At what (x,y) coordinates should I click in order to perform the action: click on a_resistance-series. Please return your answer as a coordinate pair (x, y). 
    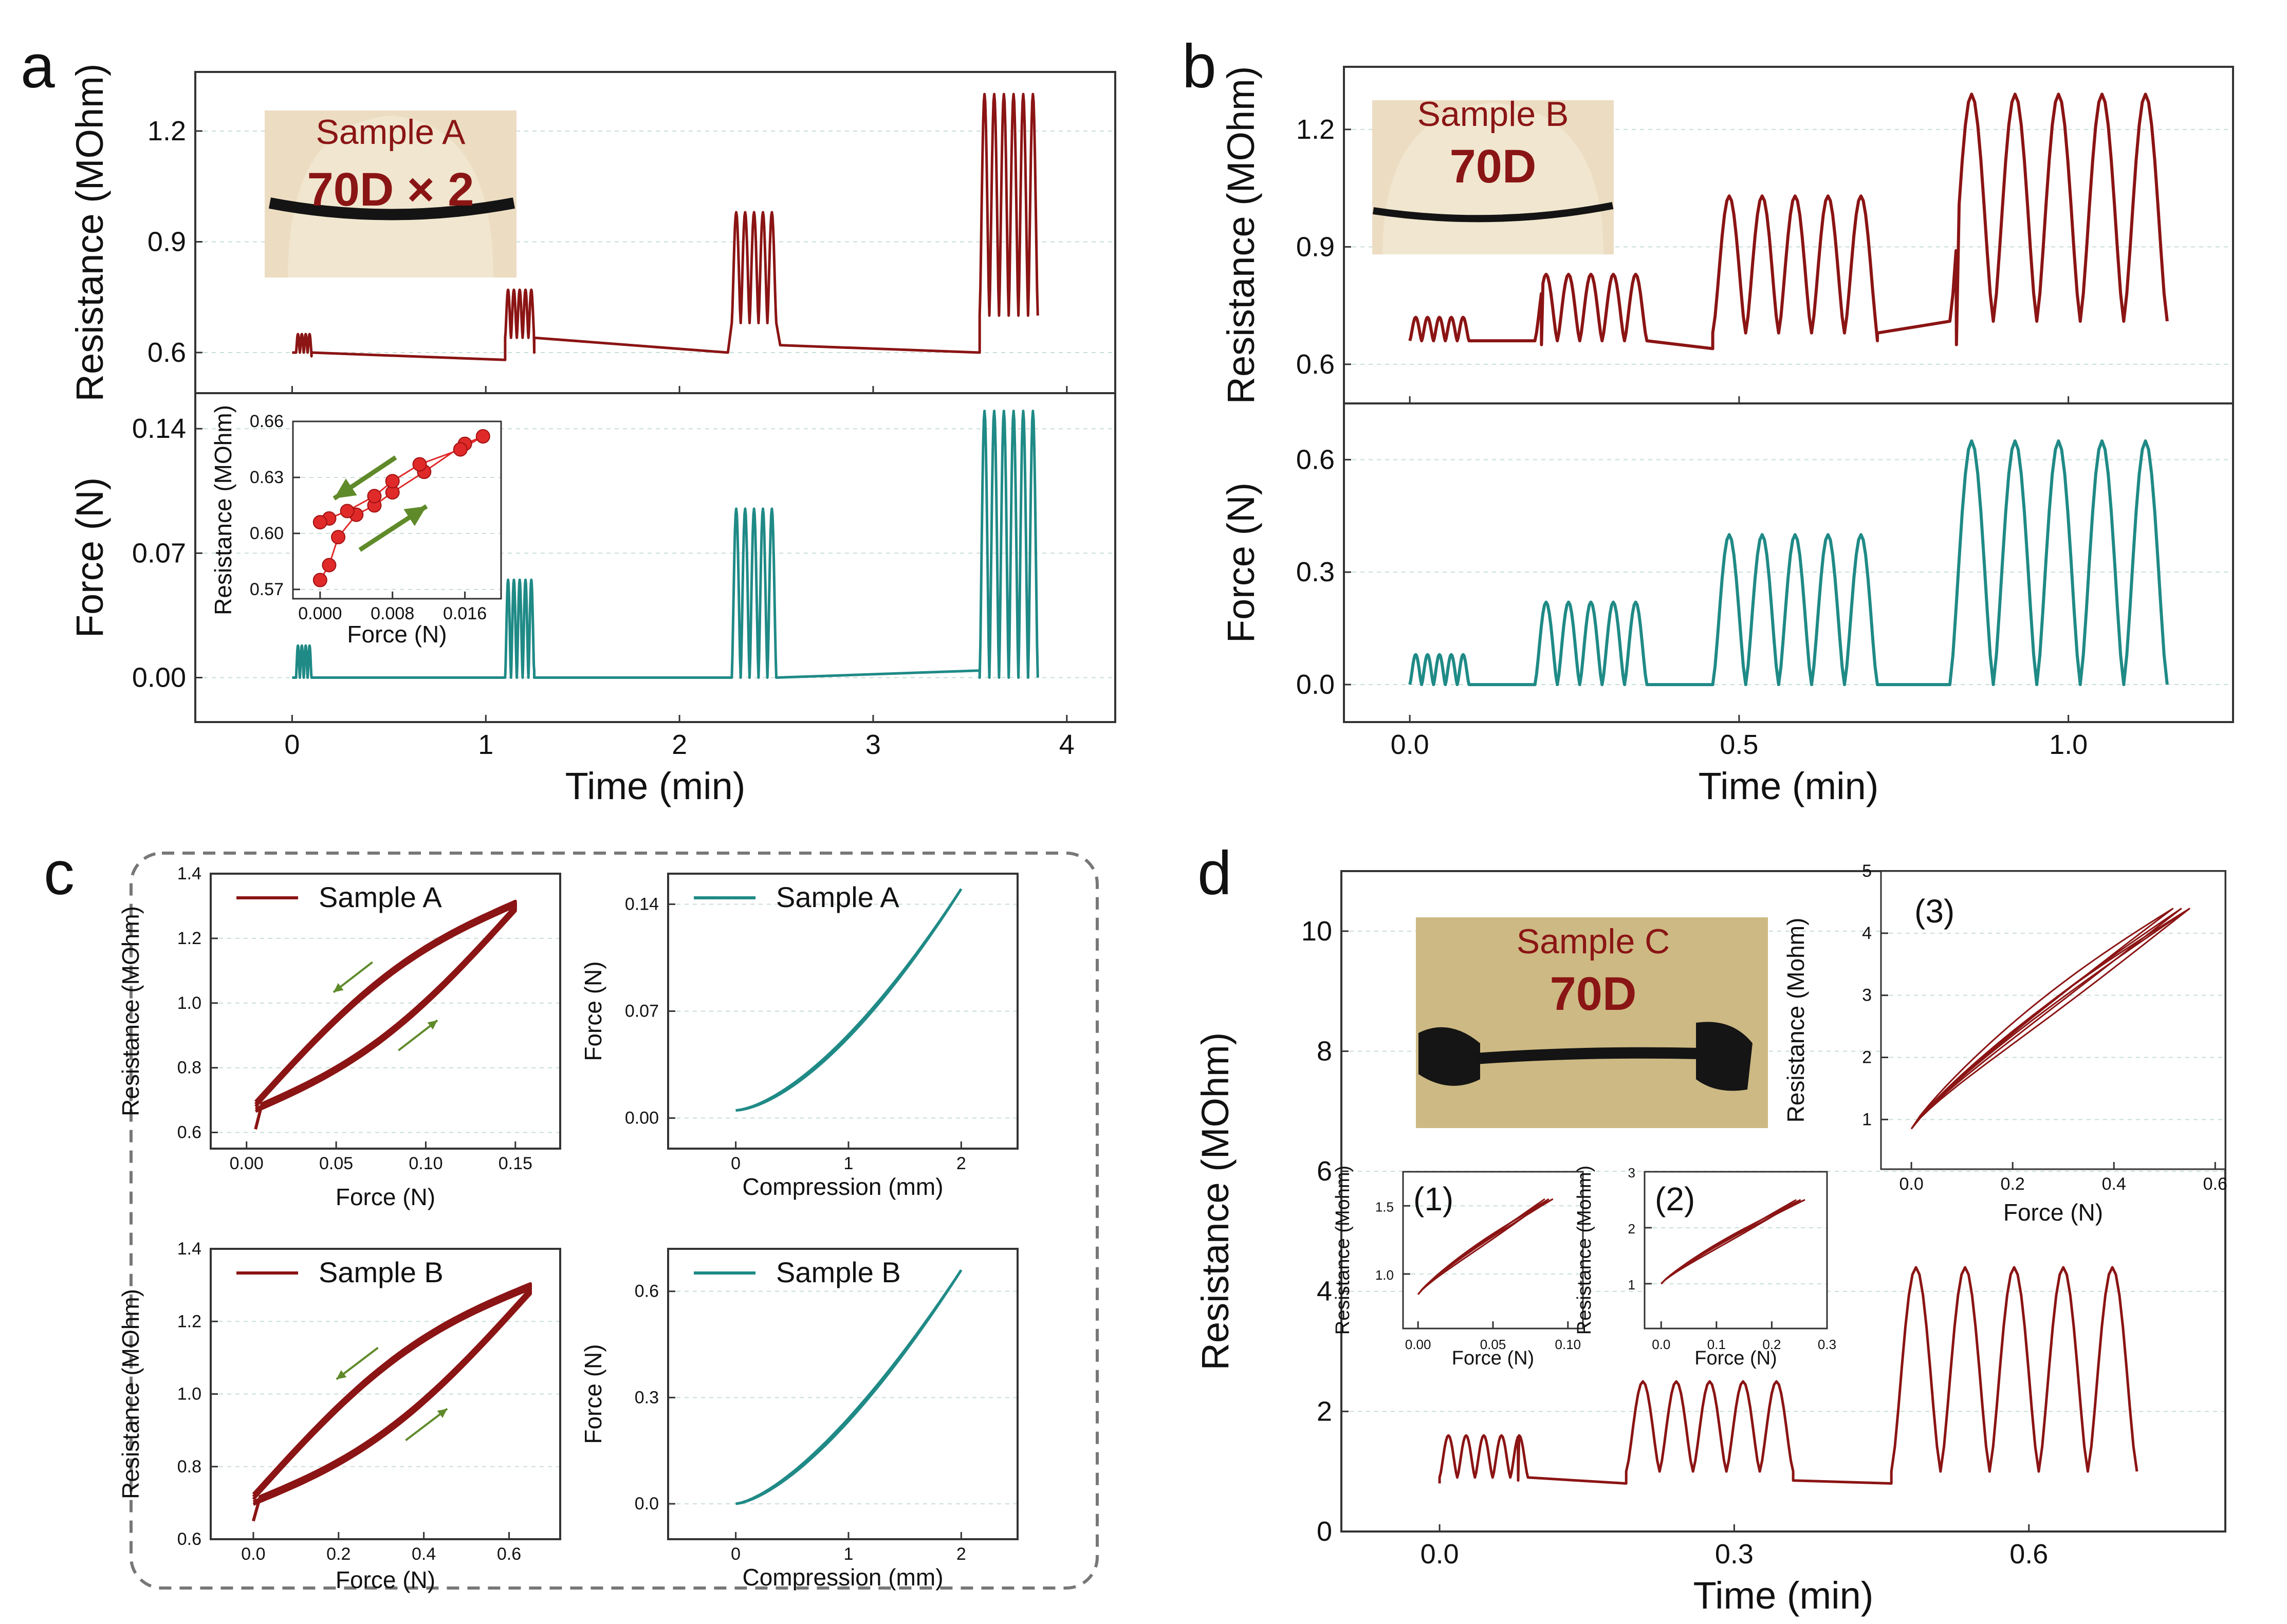
    Looking at the image, I should click on (665, 227).